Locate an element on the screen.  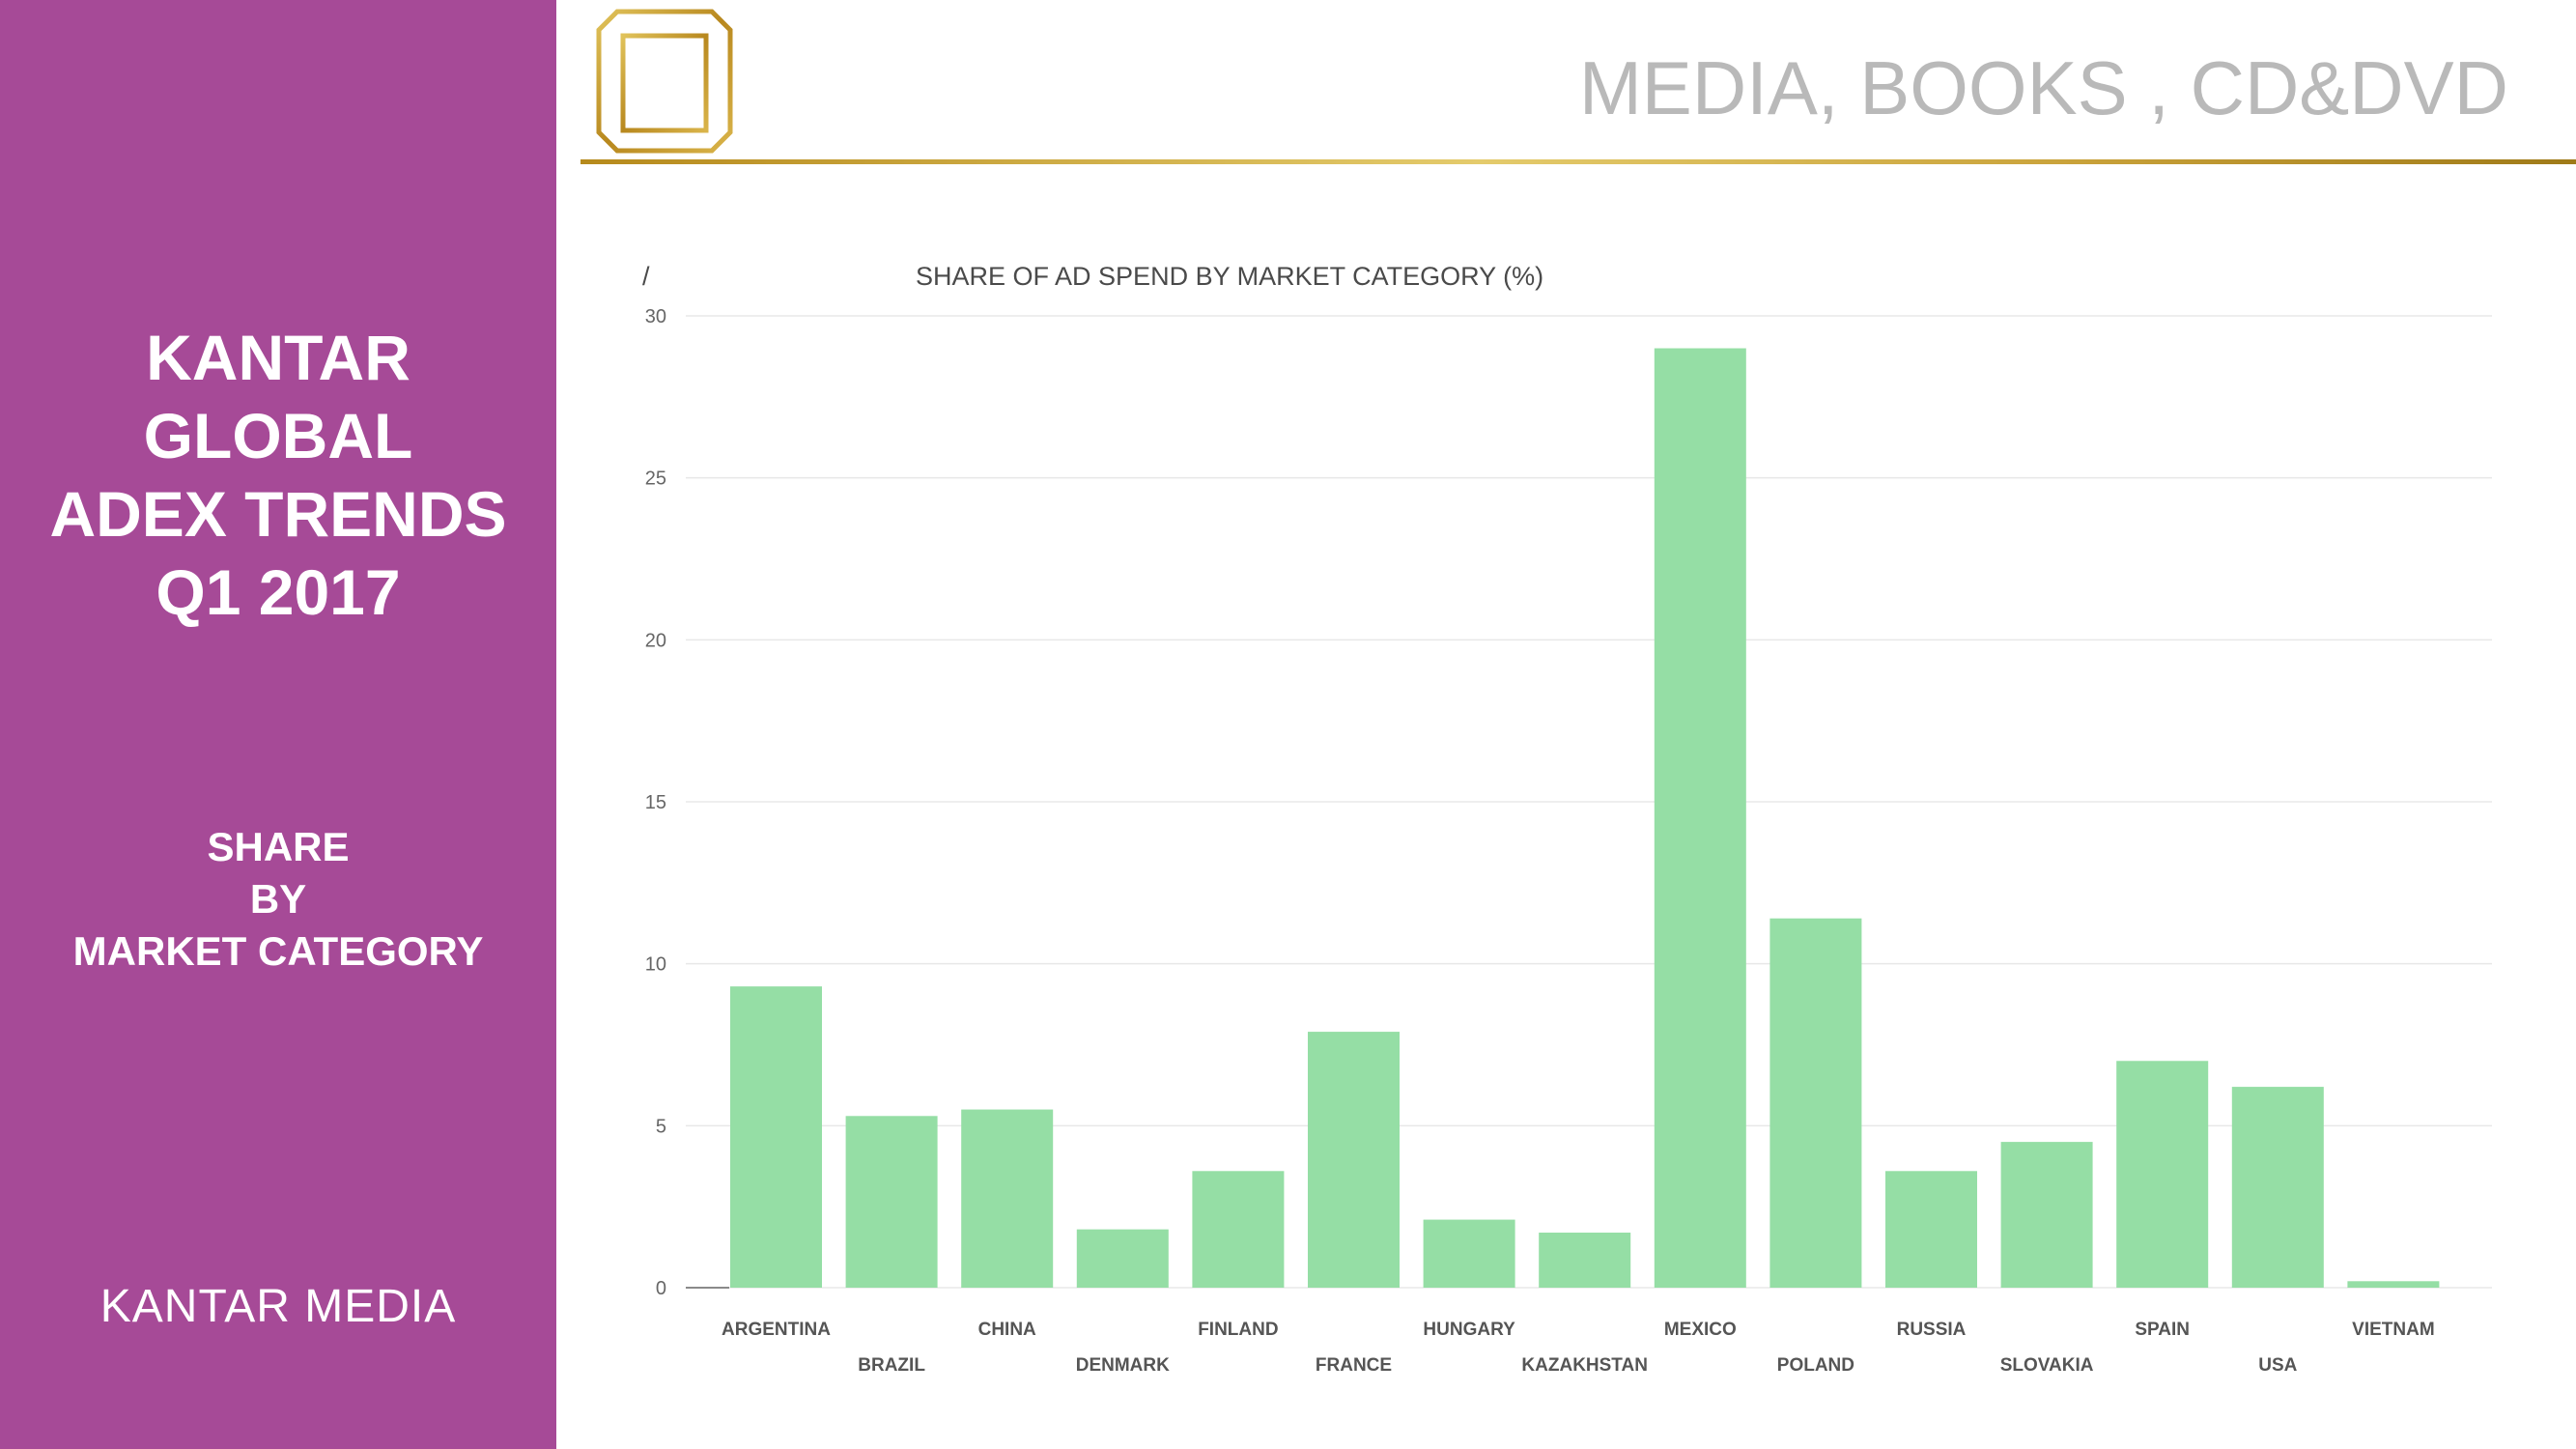
page-title: MEDIA, BOOKS , CD&DVD is located at coordinates (2043, 87).